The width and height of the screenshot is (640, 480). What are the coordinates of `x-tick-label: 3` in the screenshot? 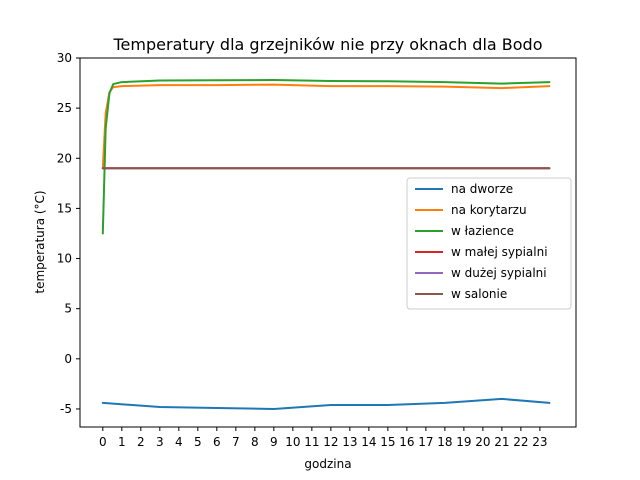 It's located at (160, 442).